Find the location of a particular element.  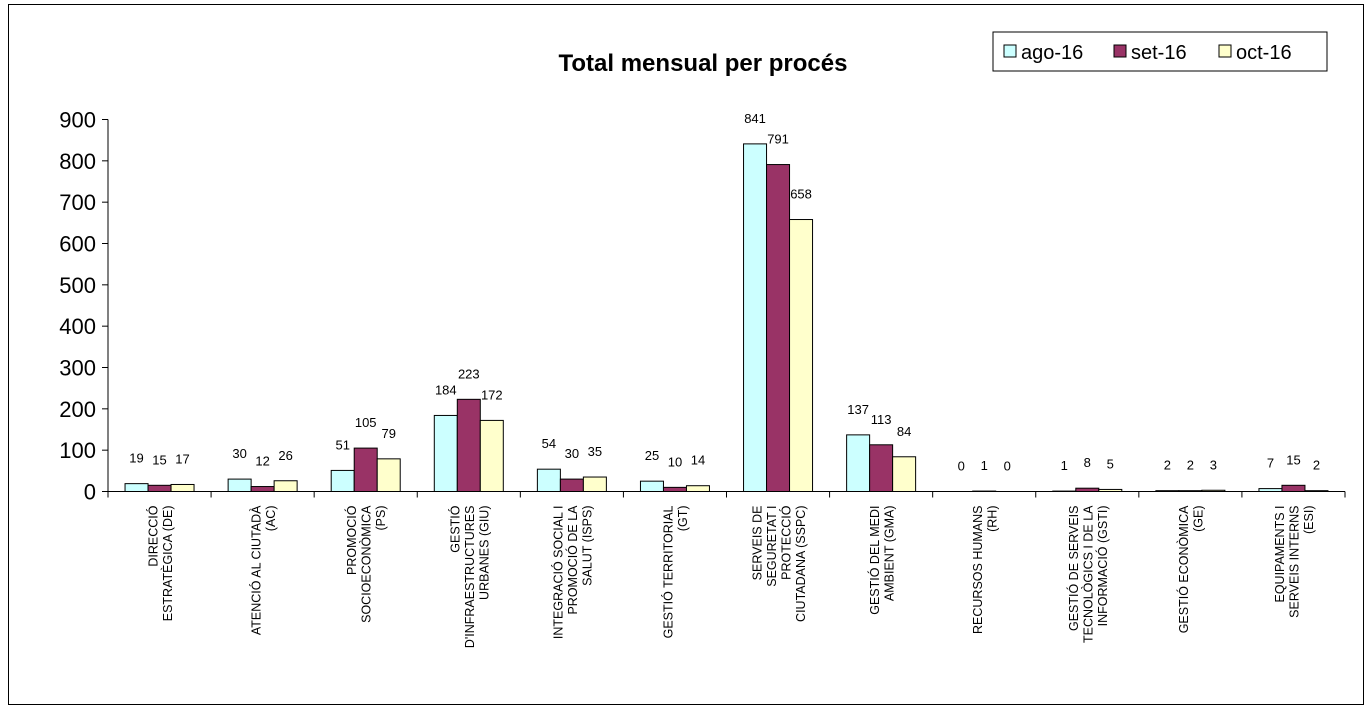

legend-box is located at coordinates (1160, 51).